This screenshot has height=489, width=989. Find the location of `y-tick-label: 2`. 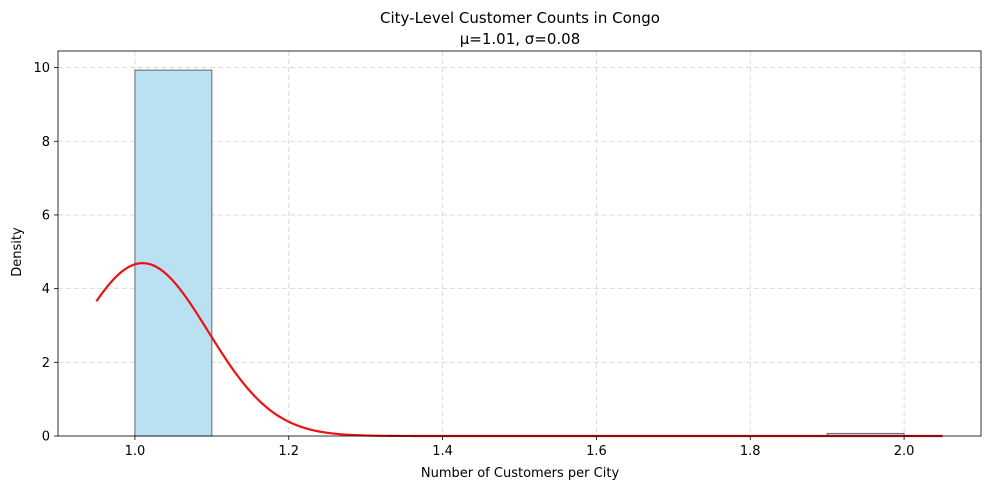

y-tick-label: 2 is located at coordinates (46, 363).